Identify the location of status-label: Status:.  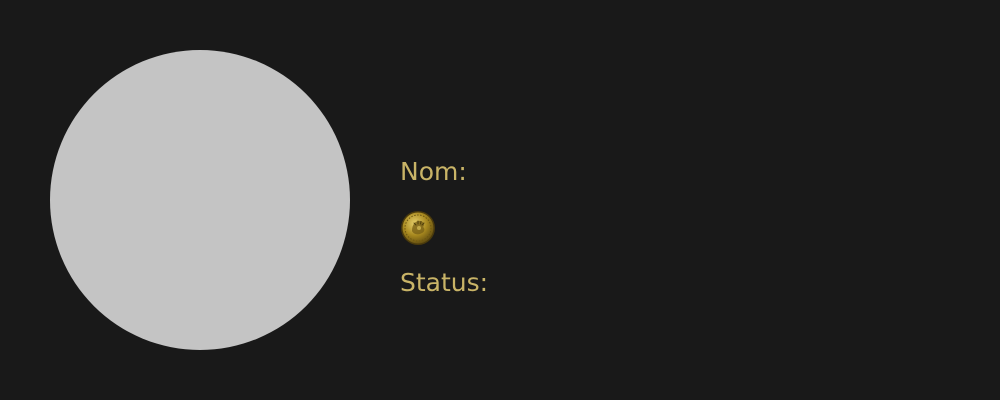
(444, 282).